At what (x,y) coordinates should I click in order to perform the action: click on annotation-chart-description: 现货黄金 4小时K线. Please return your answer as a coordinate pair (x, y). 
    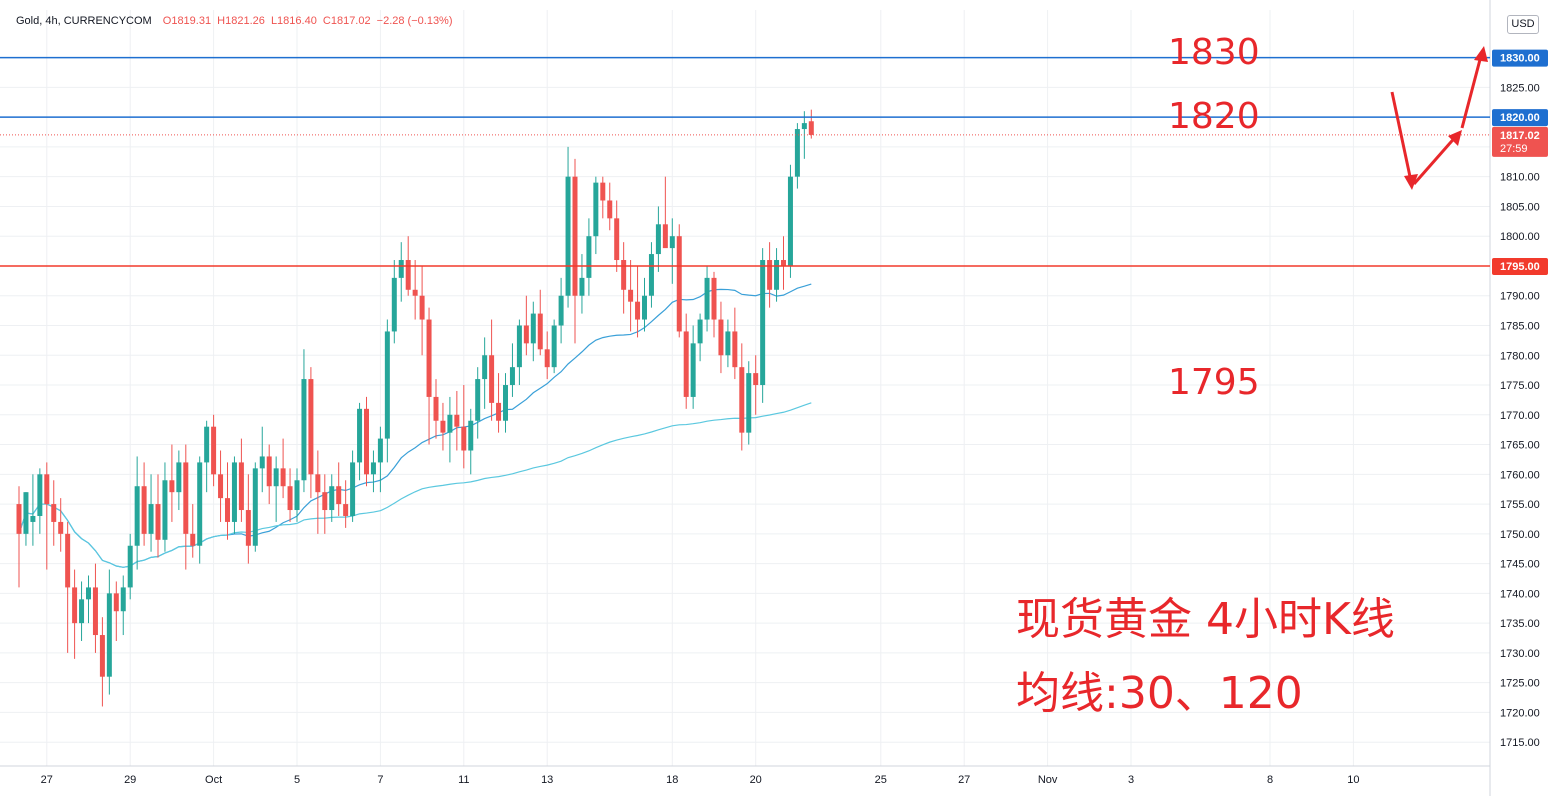
    Looking at the image, I should click on (1205, 619).